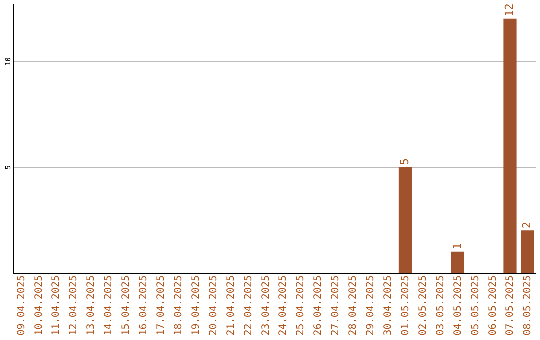 This screenshot has width=540, height=340. Describe the element at coordinates (388, 306) in the screenshot. I see `x-tick-label: 30.04.2025` at that location.